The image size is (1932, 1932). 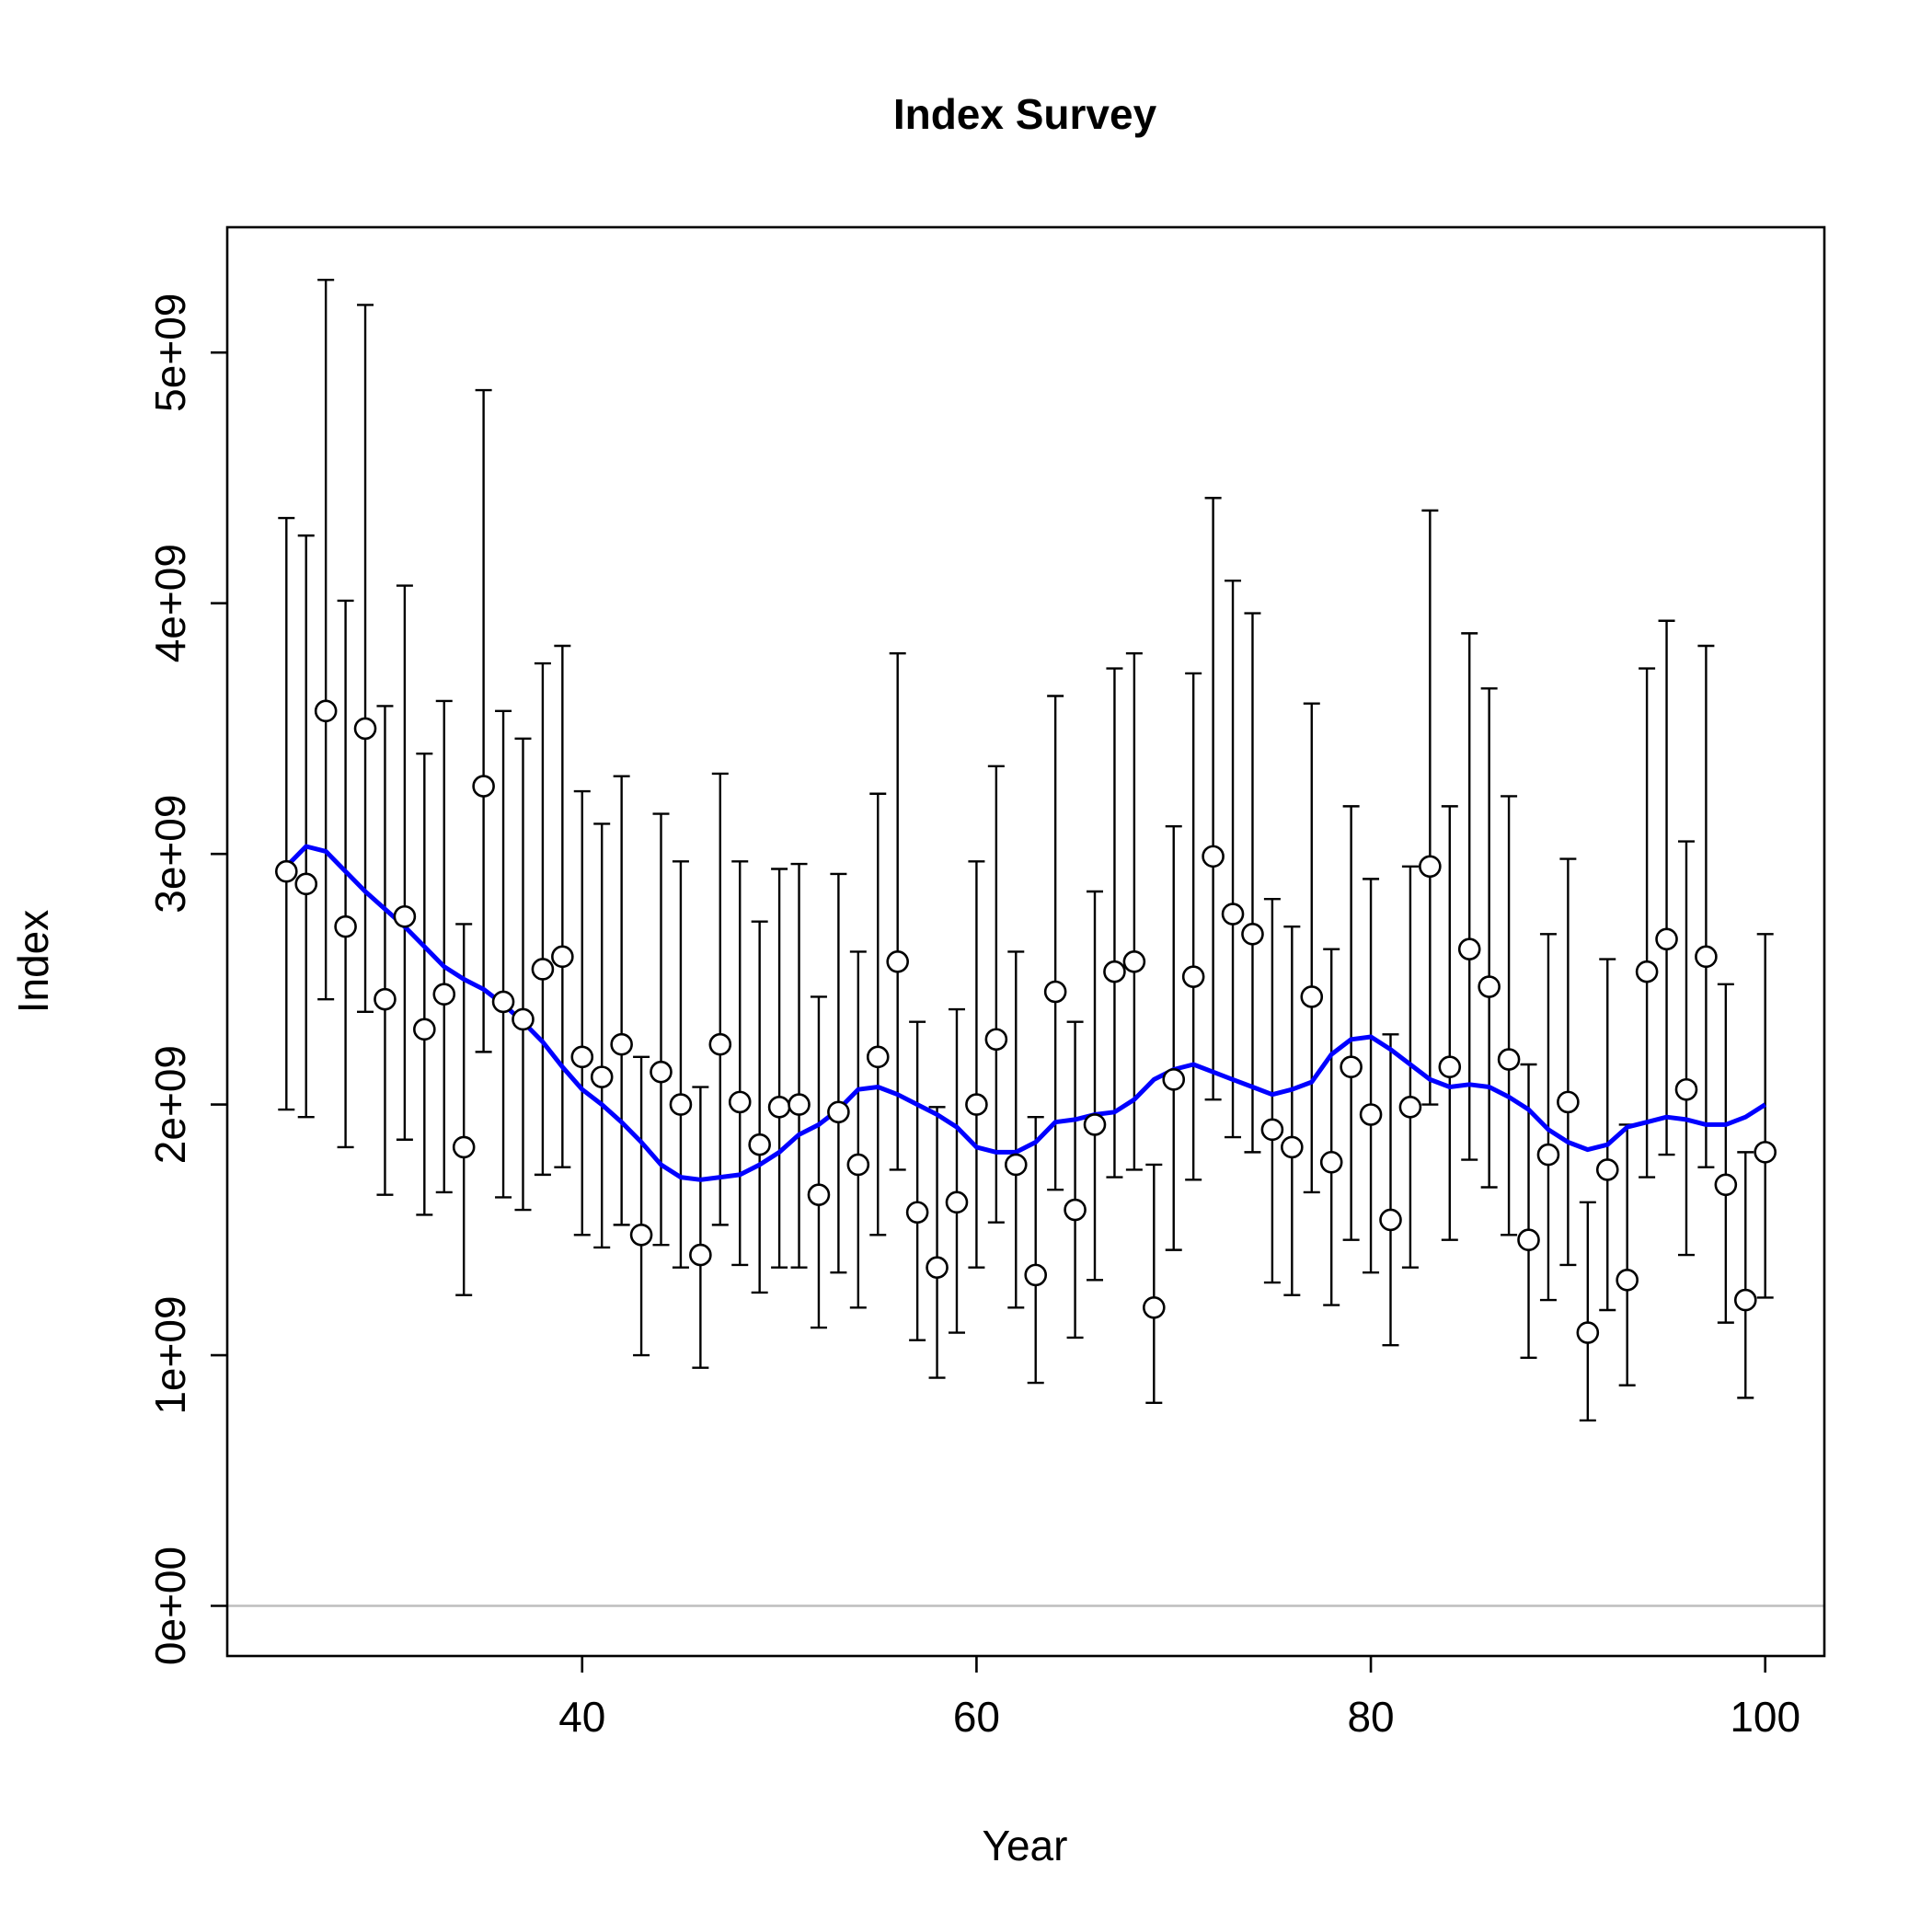 What do you see at coordinates (976, 1717) in the screenshot?
I see `x-tick-label: 60` at bounding box center [976, 1717].